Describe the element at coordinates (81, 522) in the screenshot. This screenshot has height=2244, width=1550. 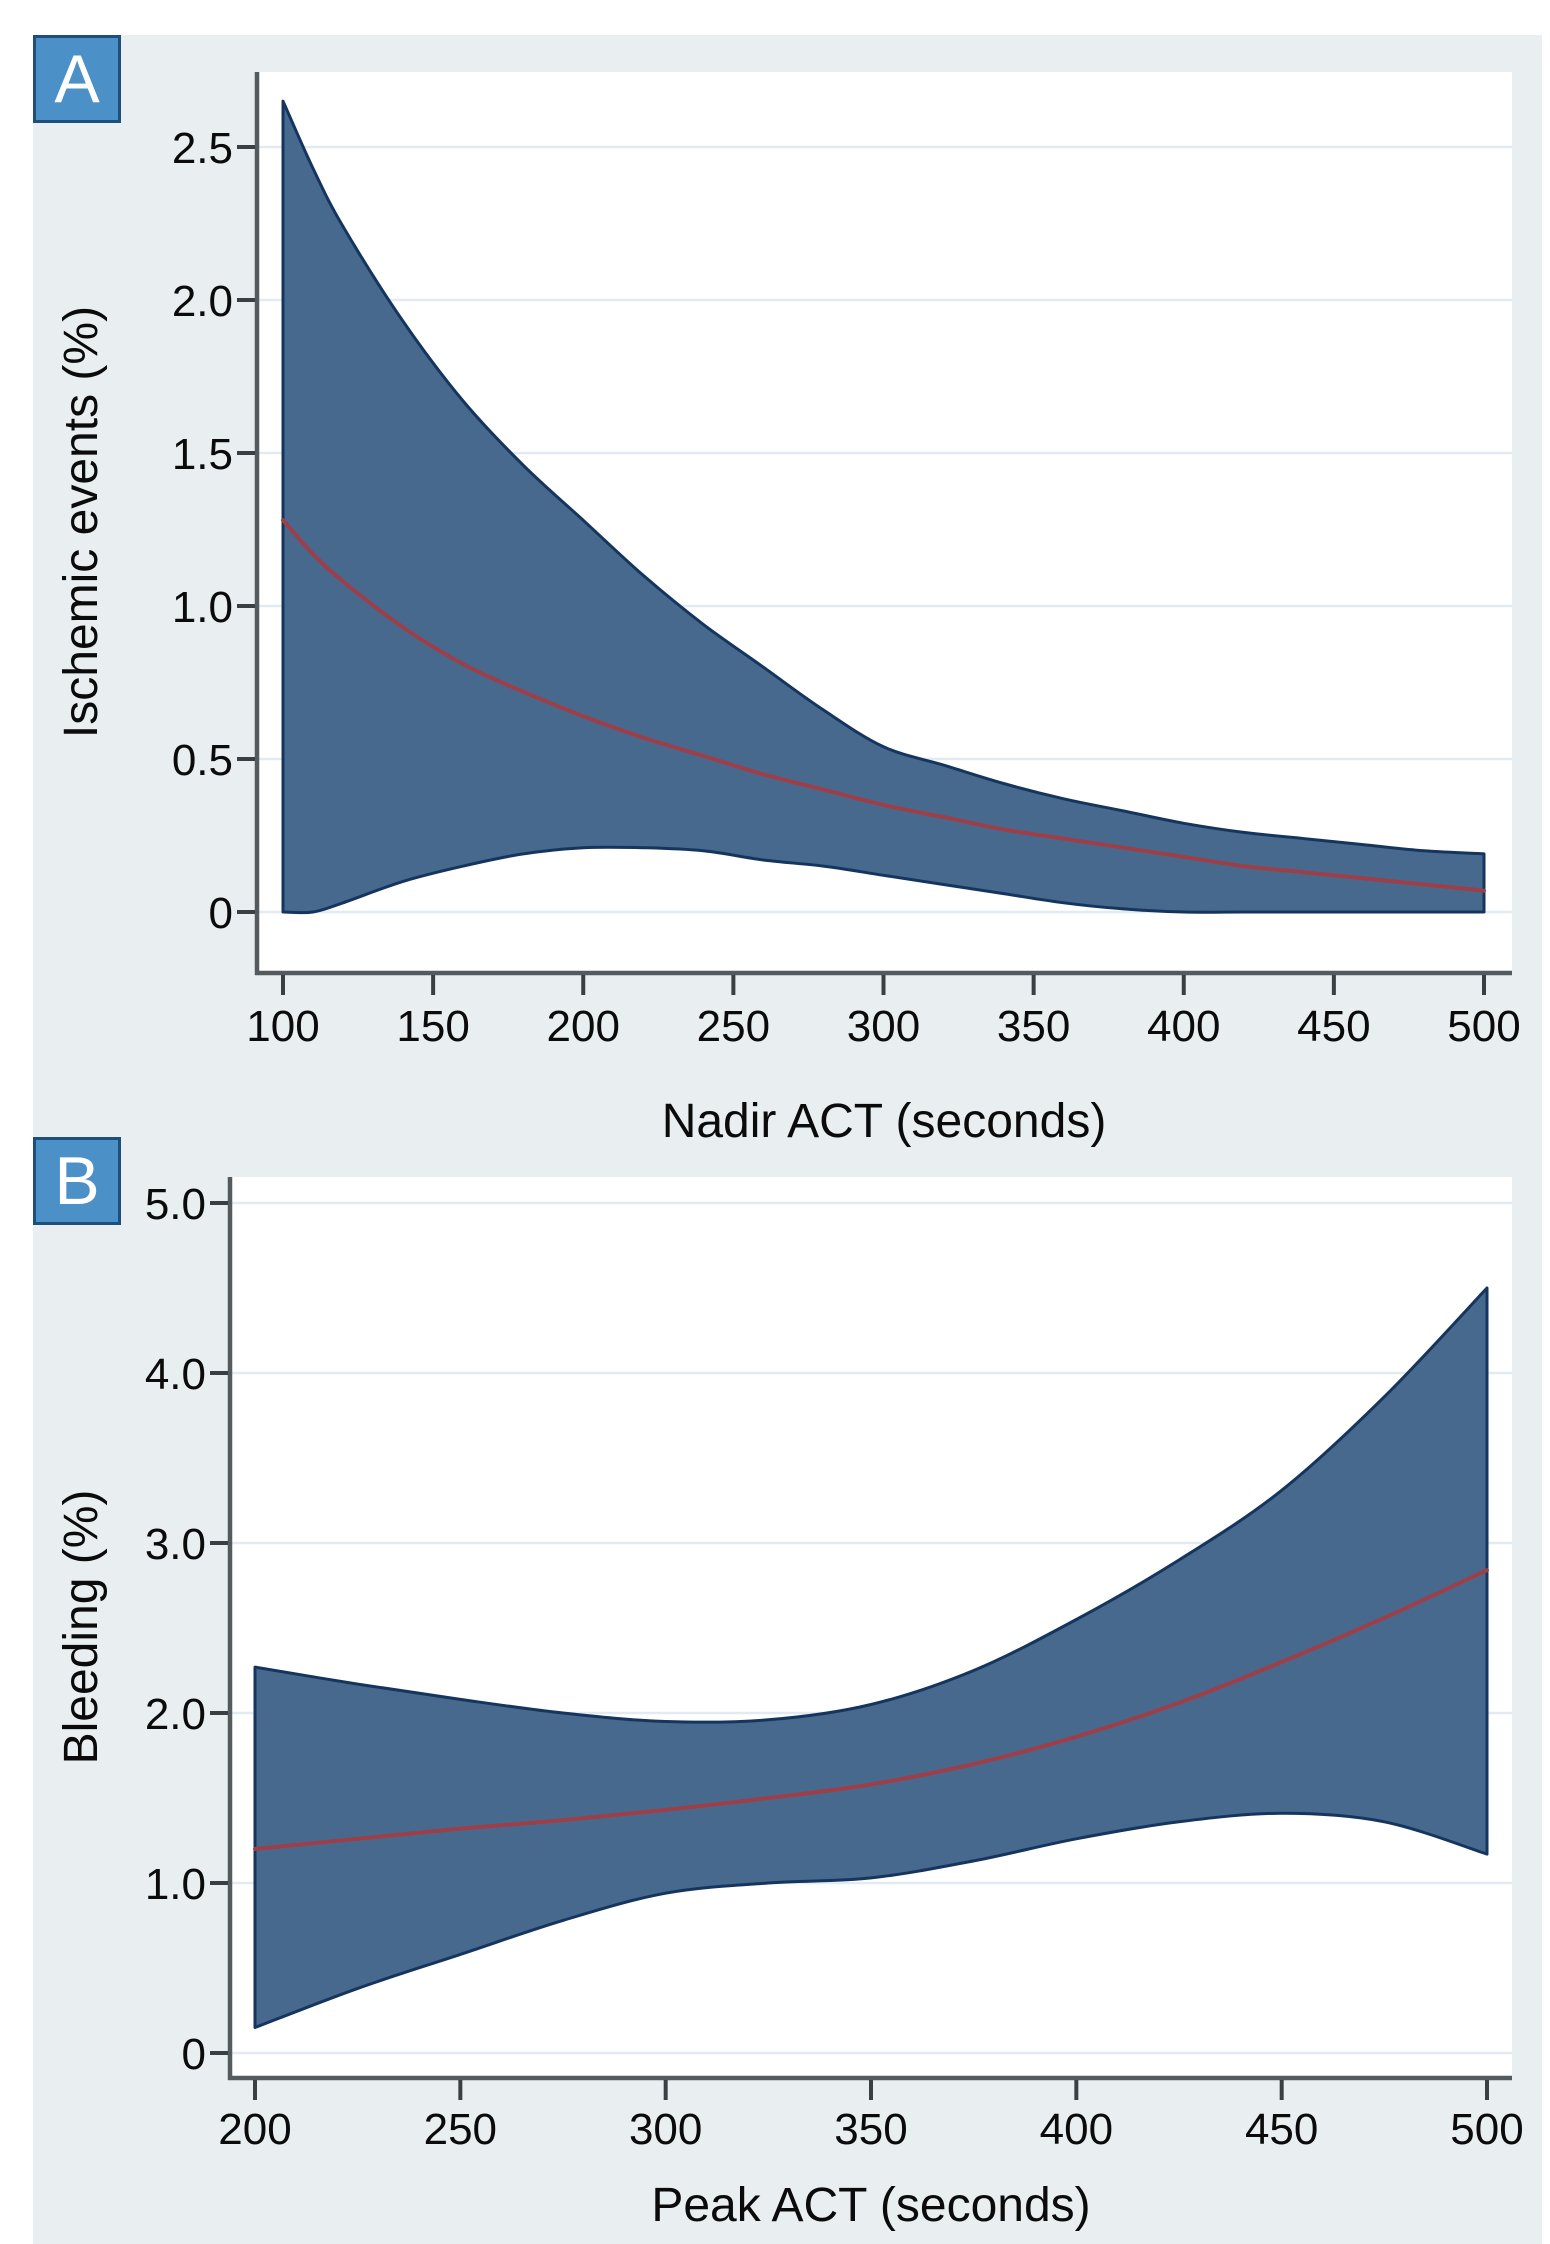
I see `panel-a-y-axis-title: Ischemic events (%)` at that location.